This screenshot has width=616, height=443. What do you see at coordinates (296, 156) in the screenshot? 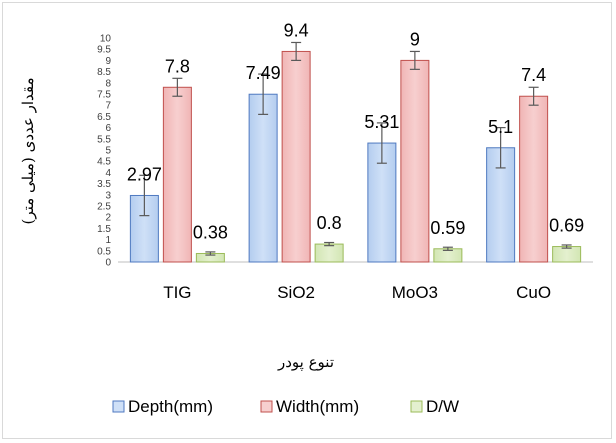
I see `bar-width-mm--sio2` at bounding box center [296, 156].